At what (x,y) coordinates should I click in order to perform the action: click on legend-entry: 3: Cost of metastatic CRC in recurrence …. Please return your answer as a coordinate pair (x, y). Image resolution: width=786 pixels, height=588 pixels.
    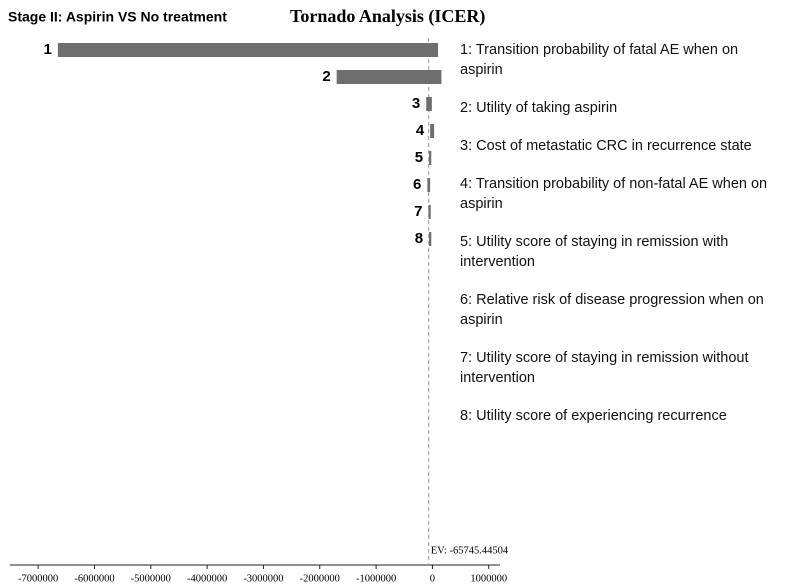
    Looking at the image, I should click on (606, 146).